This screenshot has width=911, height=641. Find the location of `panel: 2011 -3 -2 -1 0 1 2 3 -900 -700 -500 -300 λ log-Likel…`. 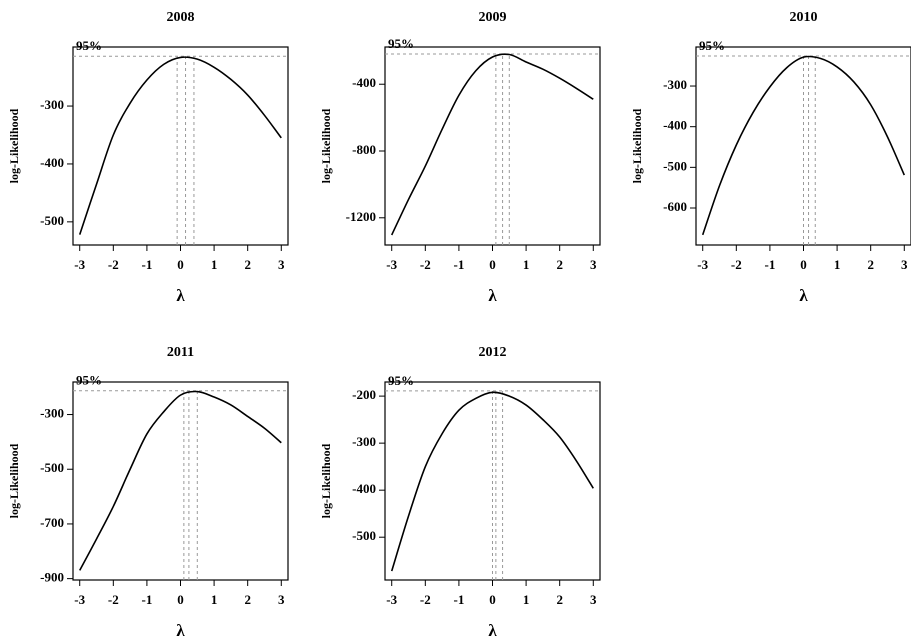

panel: 2011 -3 -2 -1 0 1 2 3 -900 -700 -500 -300 λ log-Likel… is located at coordinates (148, 492).